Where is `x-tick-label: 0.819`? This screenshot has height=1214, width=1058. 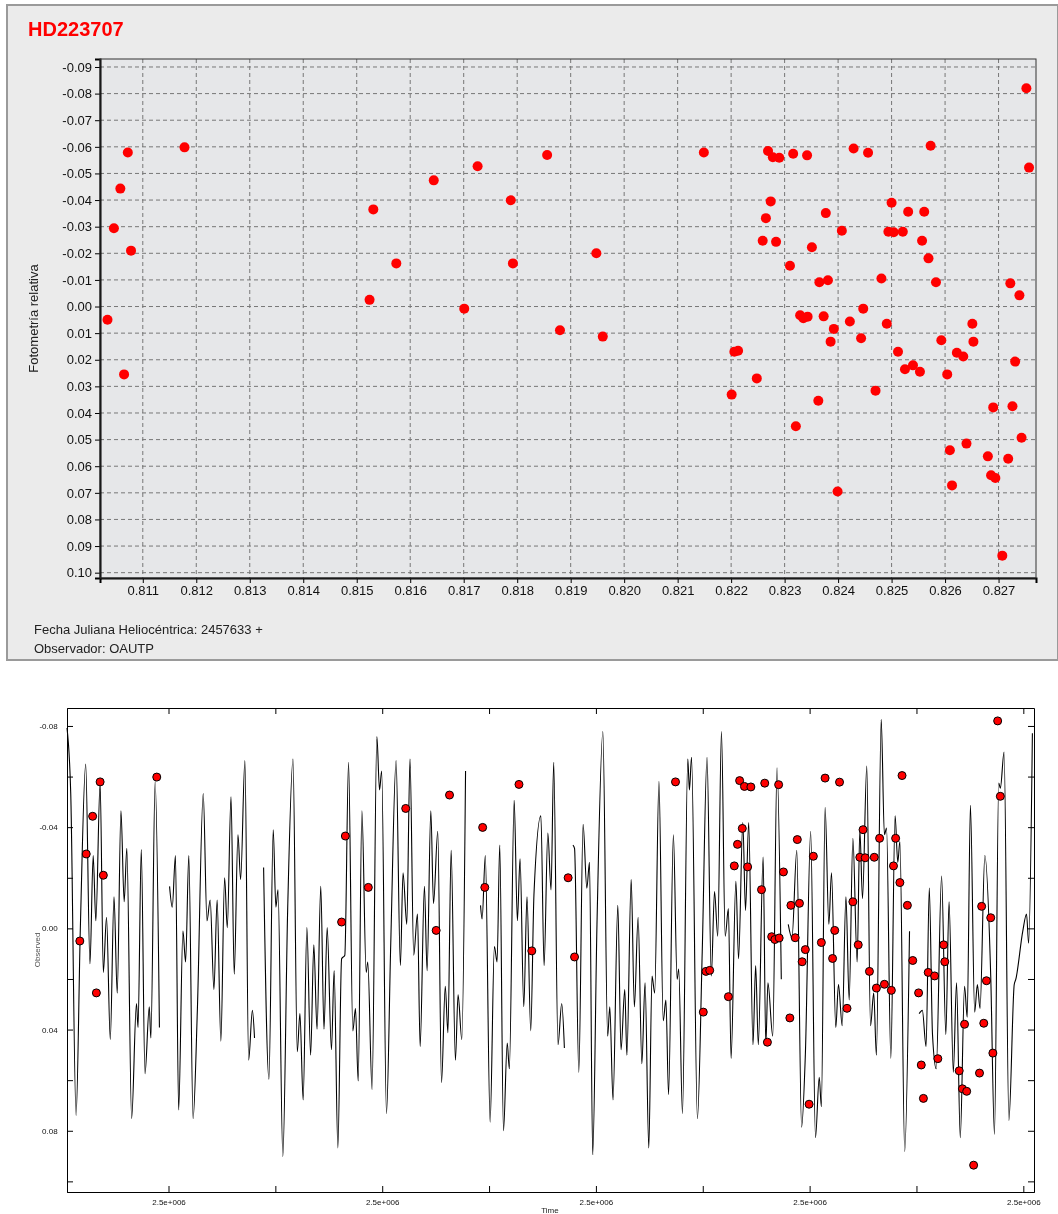 x-tick-label: 0.819 is located at coordinates (571, 591).